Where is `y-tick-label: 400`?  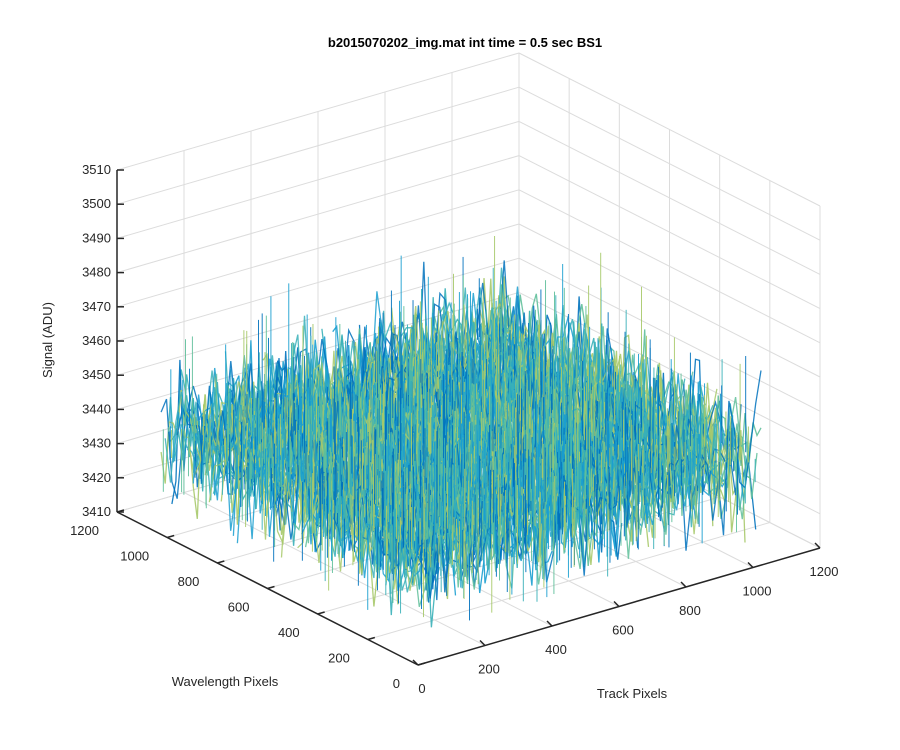 y-tick-label: 400 is located at coordinates (289, 632).